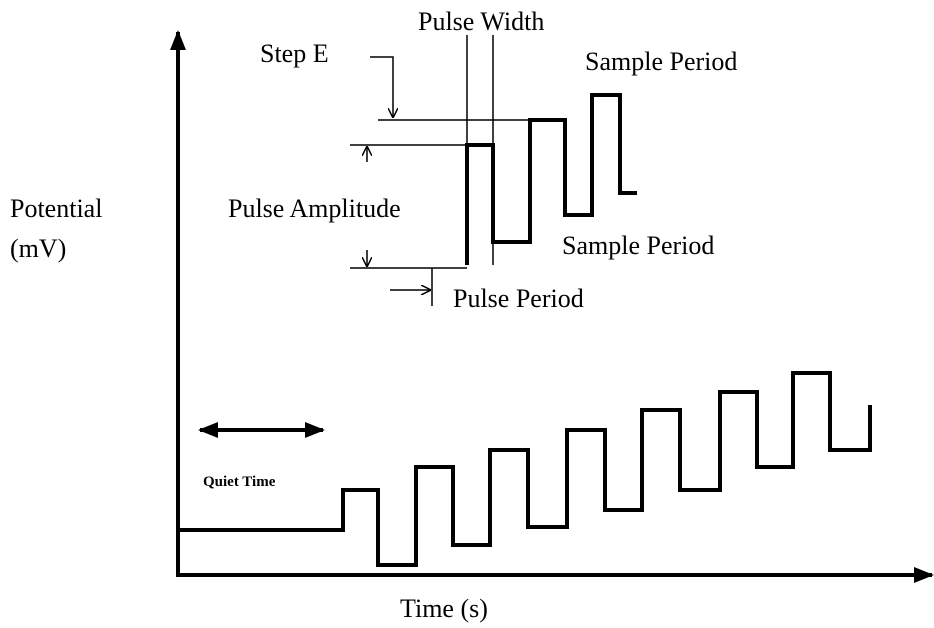 The width and height of the screenshot is (934, 628). I want to click on x-axis-label: Time (s), so click(444, 608).